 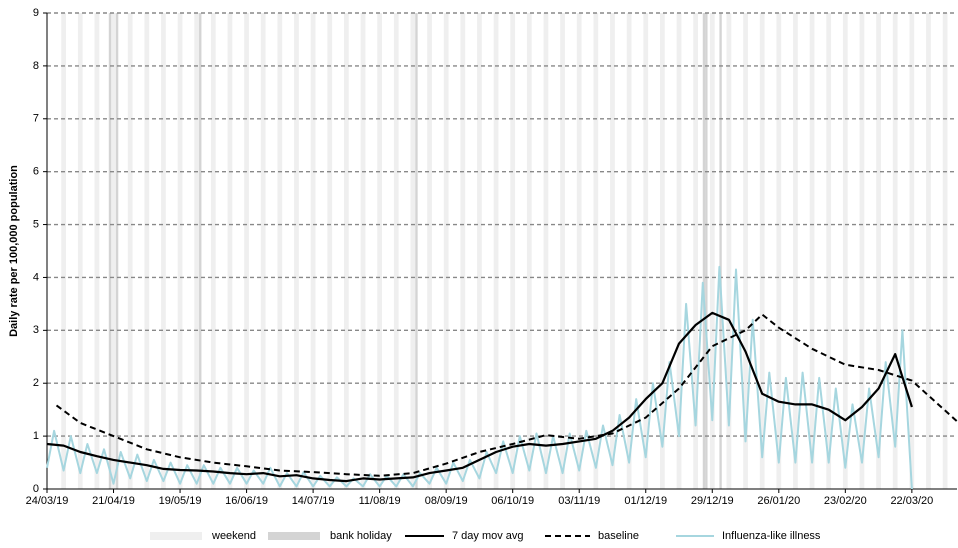 What do you see at coordinates (313, 501) in the screenshot?
I see `x-tick-label: 14/07/19` at bounding box center [313, 501].